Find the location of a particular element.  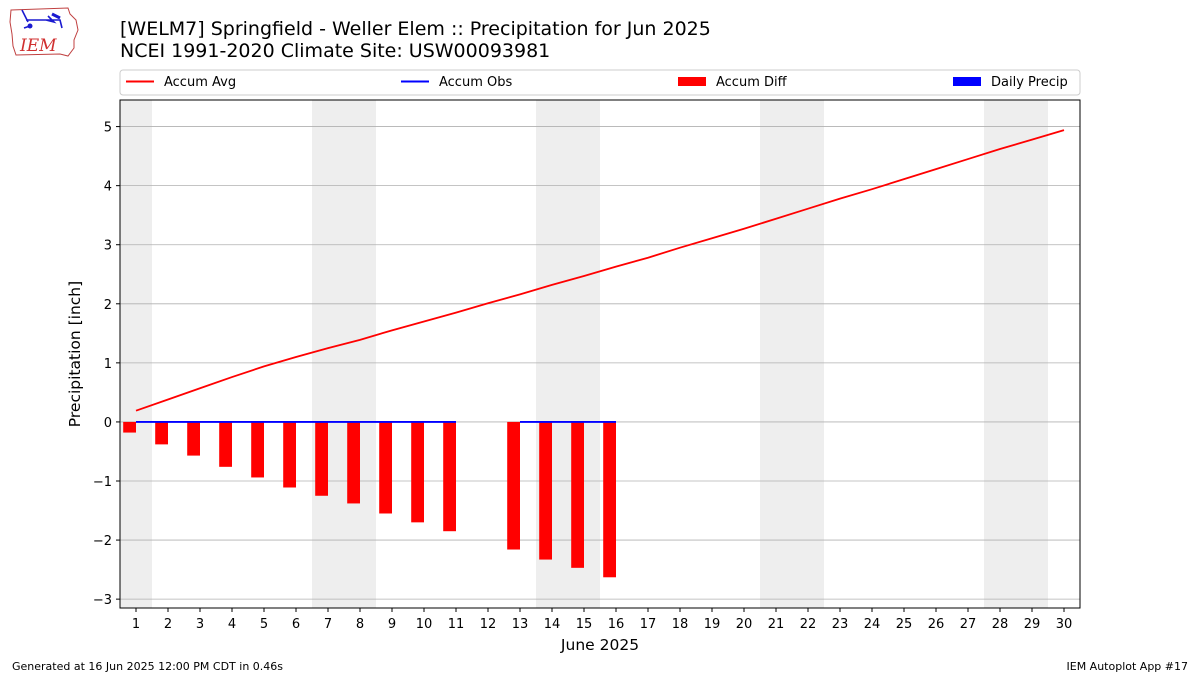

x-tick-label: 14 is located at coordinates (552, 624).